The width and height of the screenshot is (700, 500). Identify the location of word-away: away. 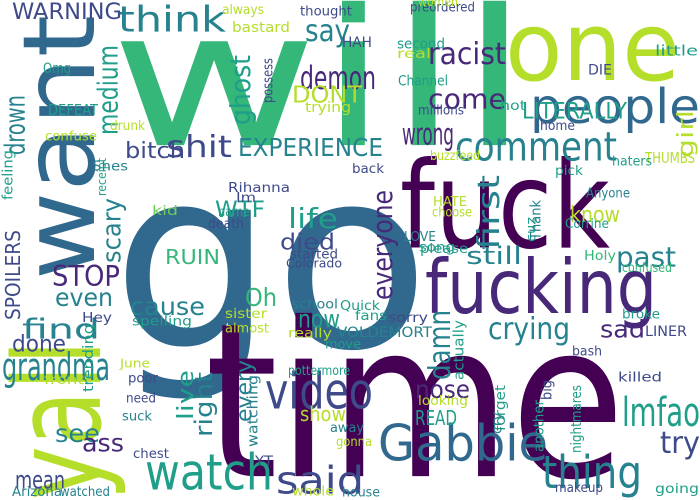
(347, 428).